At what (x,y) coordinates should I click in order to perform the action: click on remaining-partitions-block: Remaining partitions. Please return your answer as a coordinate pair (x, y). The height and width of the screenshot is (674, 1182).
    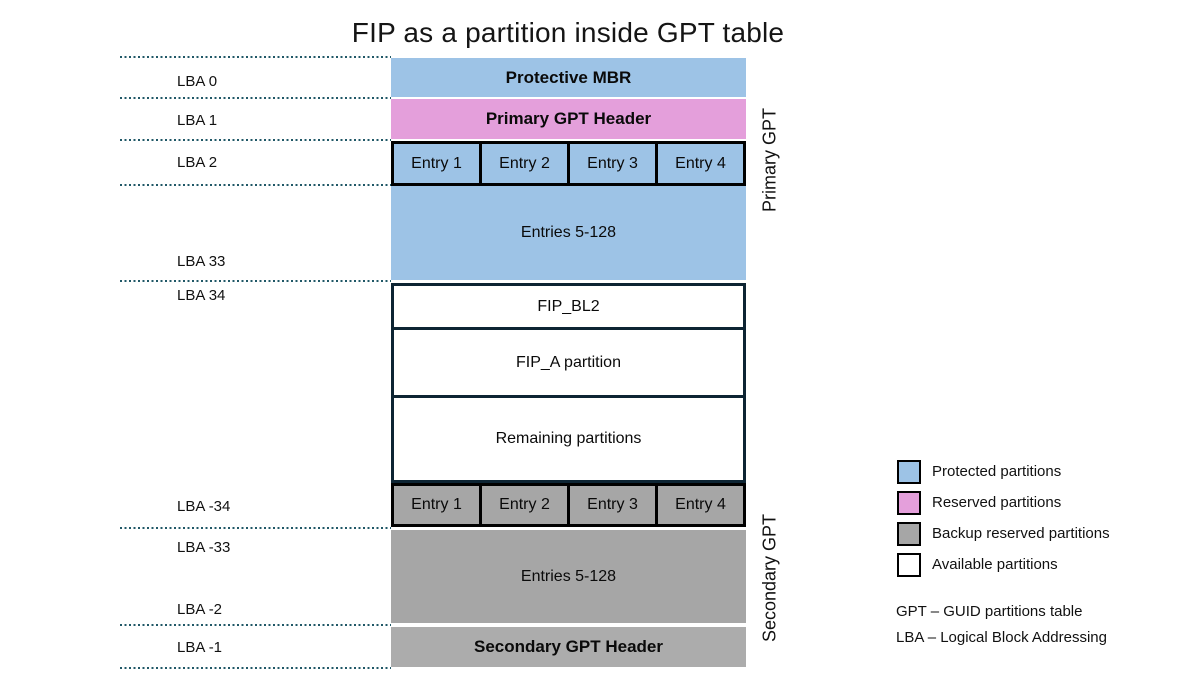
    Looking at the image, I should click on (568, 439).